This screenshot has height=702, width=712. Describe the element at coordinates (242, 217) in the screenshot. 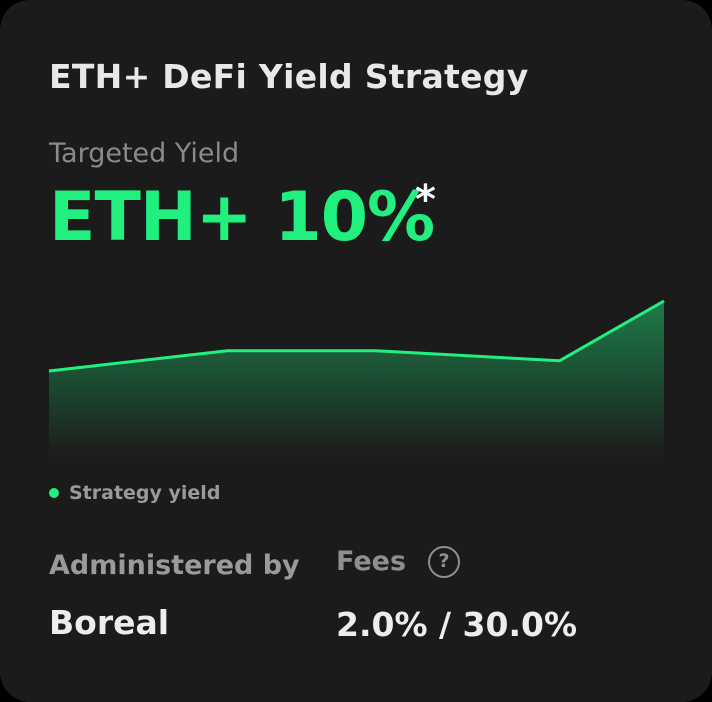

I see `targeted-yield-value: ETH+ 10%` at that location.